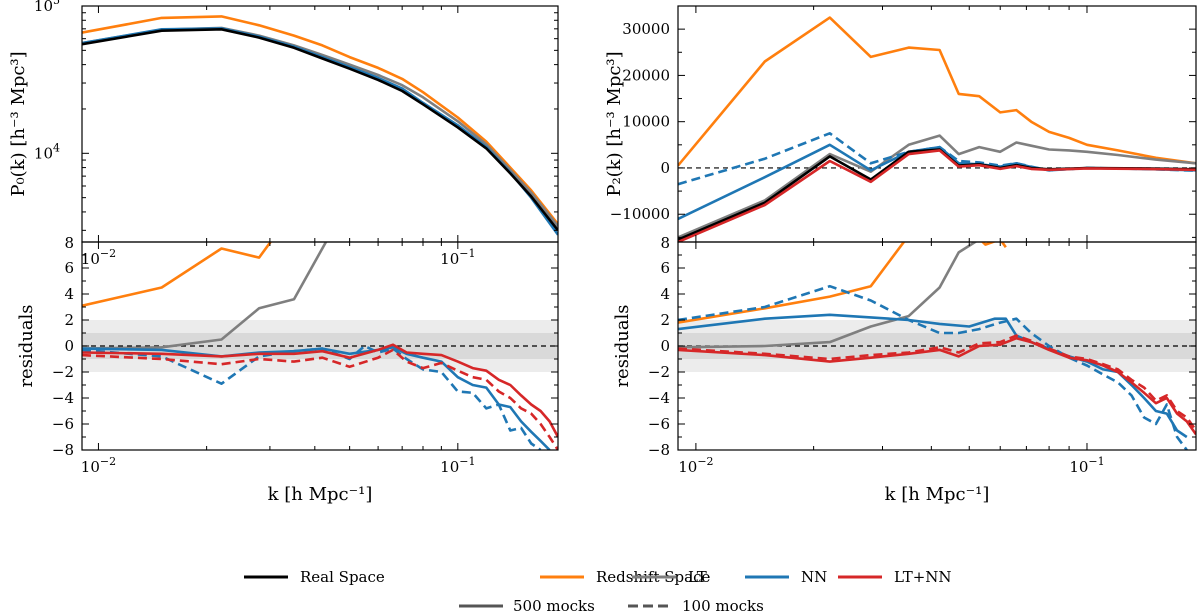 The width and height of the screenshot is (1200, 615). What do you see at coordinates (923, 577) in the screenshot?
I see `legend-label-lt-nn: LT+NN` at bounding box center [923, 577].